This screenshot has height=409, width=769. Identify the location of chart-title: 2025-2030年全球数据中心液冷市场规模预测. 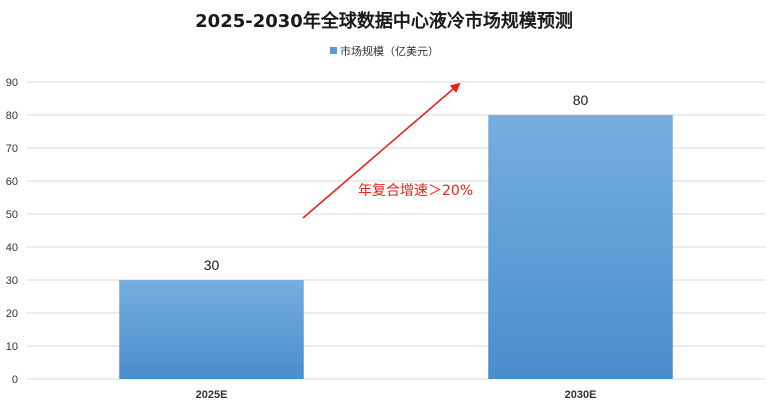
(384, 21).